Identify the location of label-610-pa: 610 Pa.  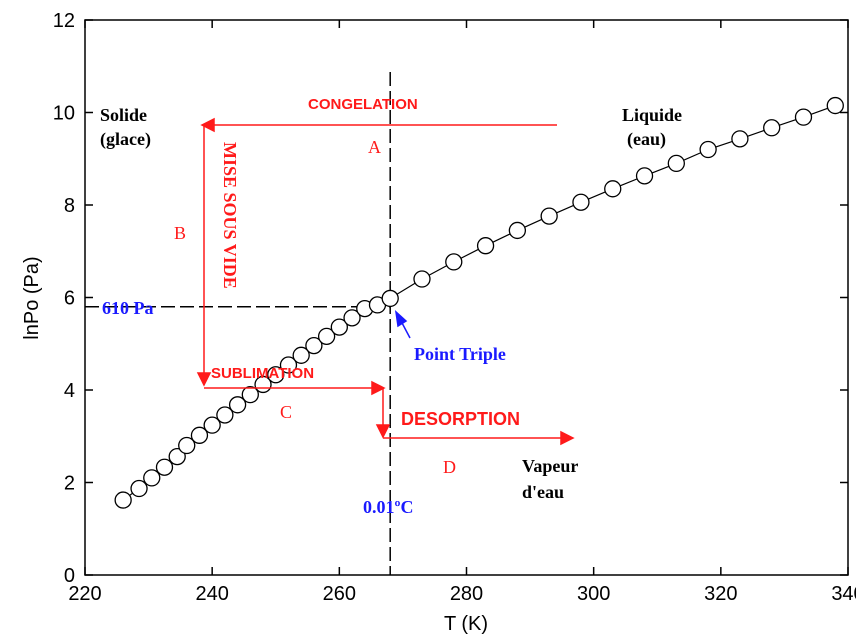
(128, 308).